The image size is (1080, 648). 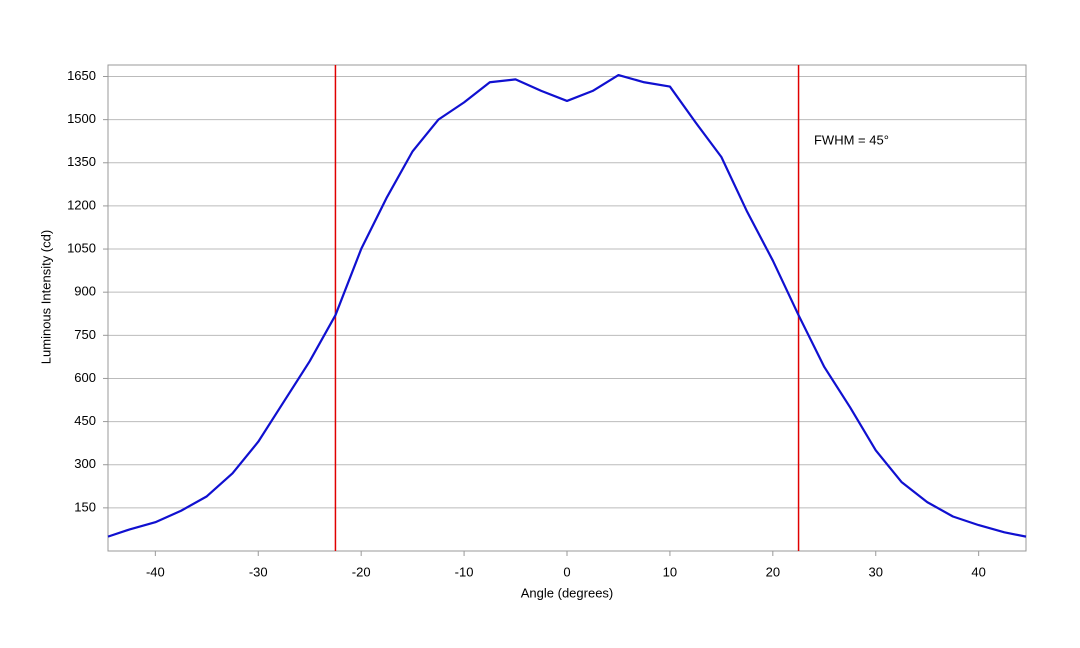 What do you see at coordinates (81, 247) in the screenshot?
I see `y-tick-label: 1050` at bounding box center [81, 247].